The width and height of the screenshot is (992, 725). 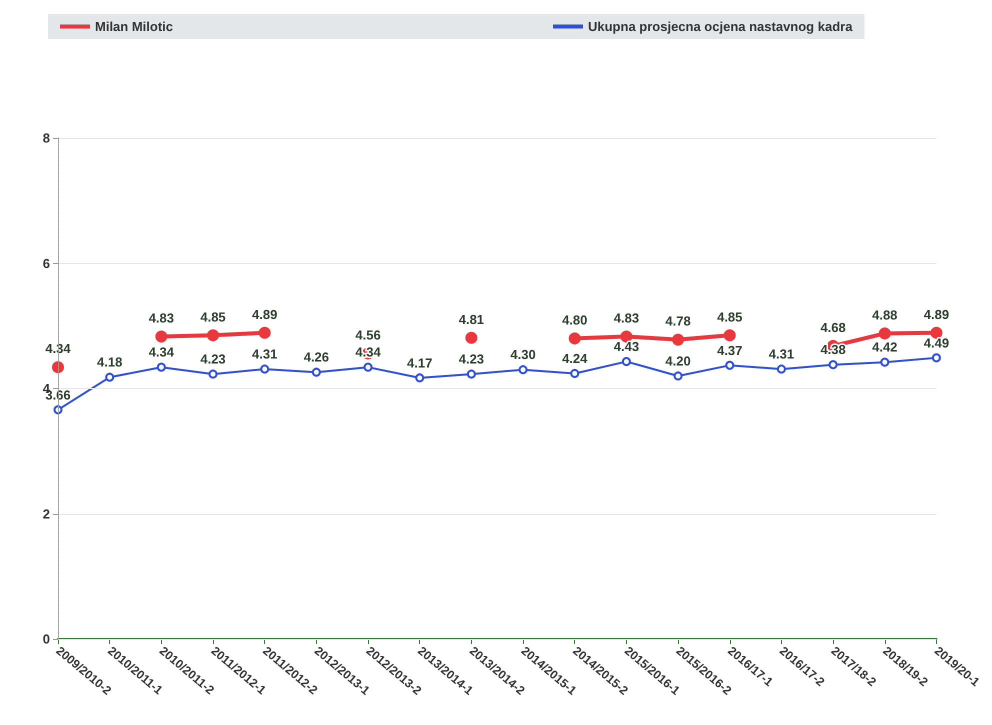 What do you see at coordinates (46, 639) in the screenshot?
I see `y-tick-label: 0` at bounding box center [46, 639].